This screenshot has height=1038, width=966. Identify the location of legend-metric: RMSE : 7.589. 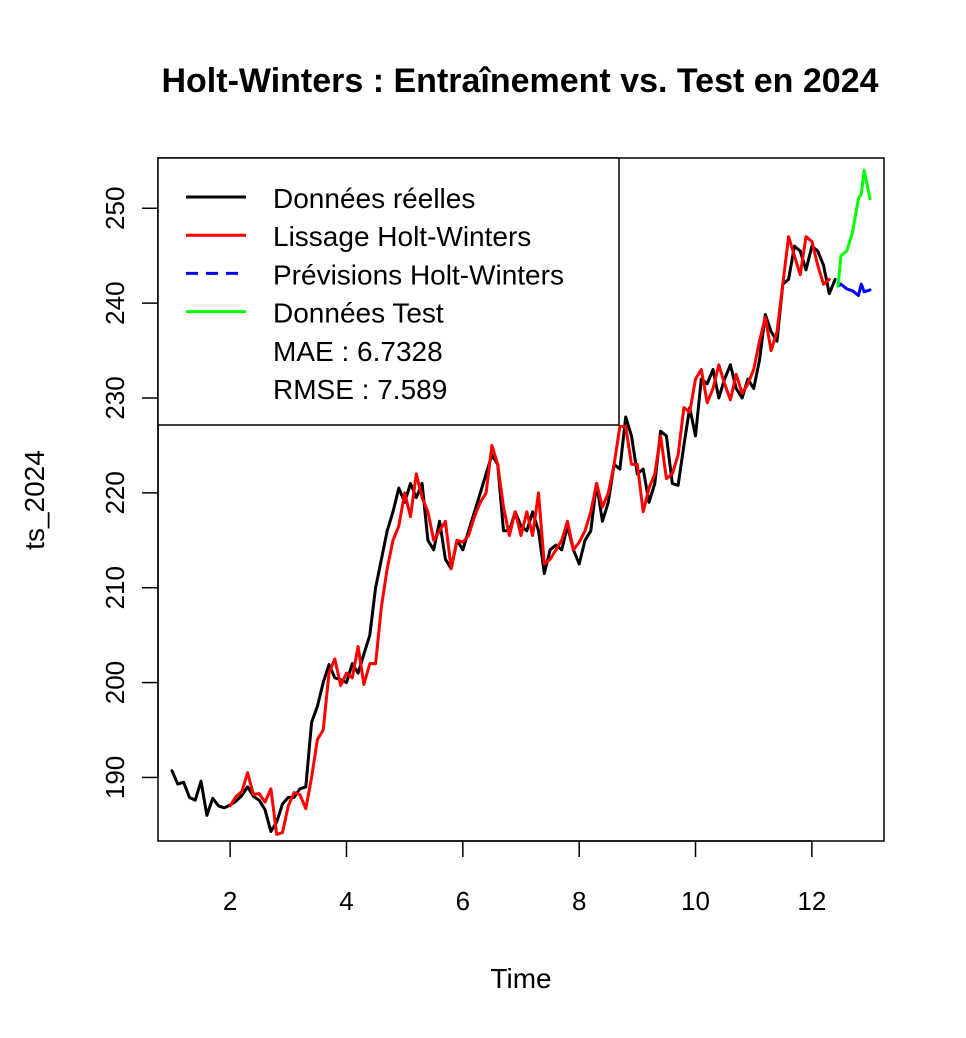
(360, 389).